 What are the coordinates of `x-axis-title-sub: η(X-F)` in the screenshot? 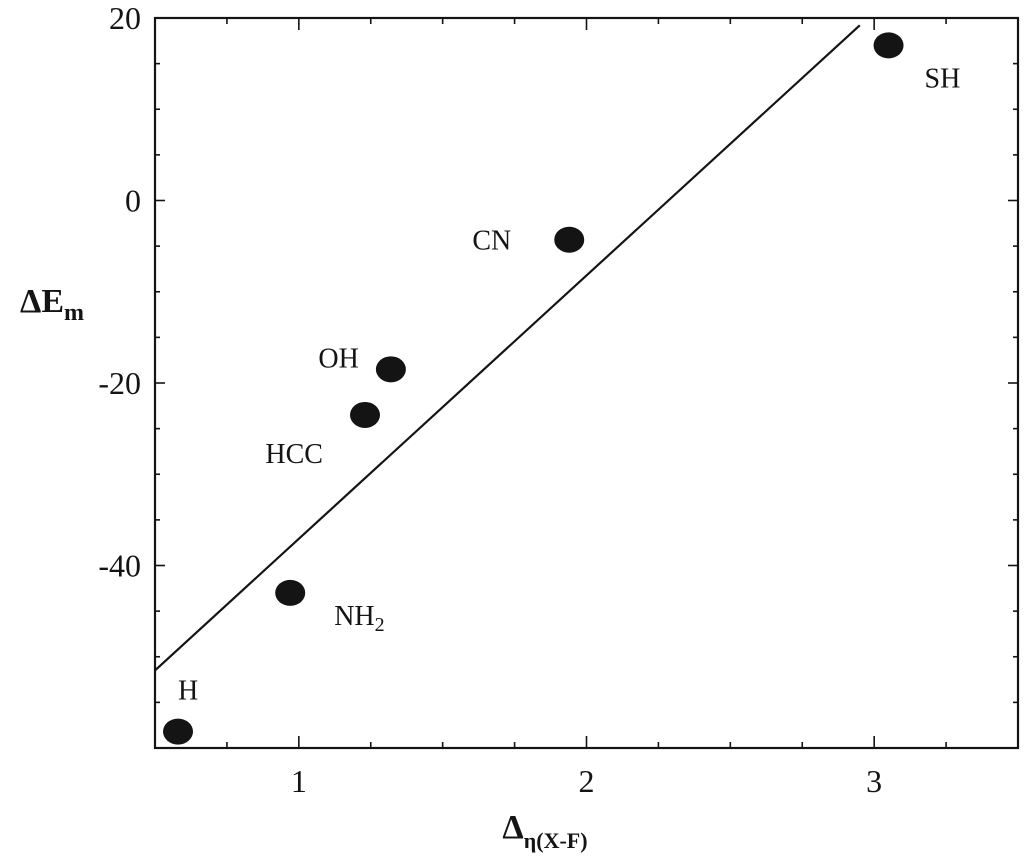 It's located at (556, 840).